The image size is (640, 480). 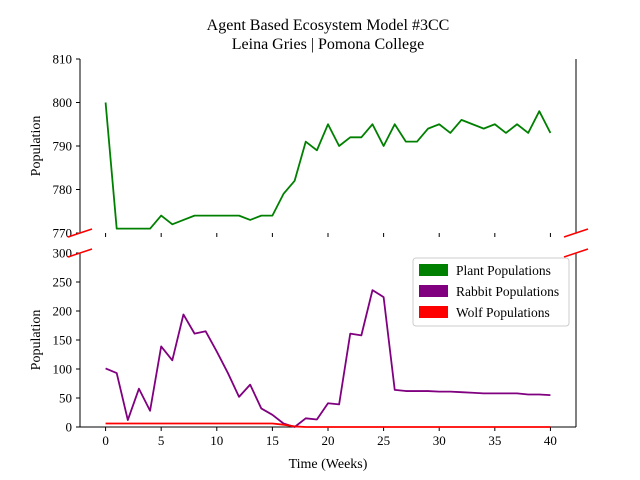 I want to click on x-tick-label: 15, so click(x=272, y=440).